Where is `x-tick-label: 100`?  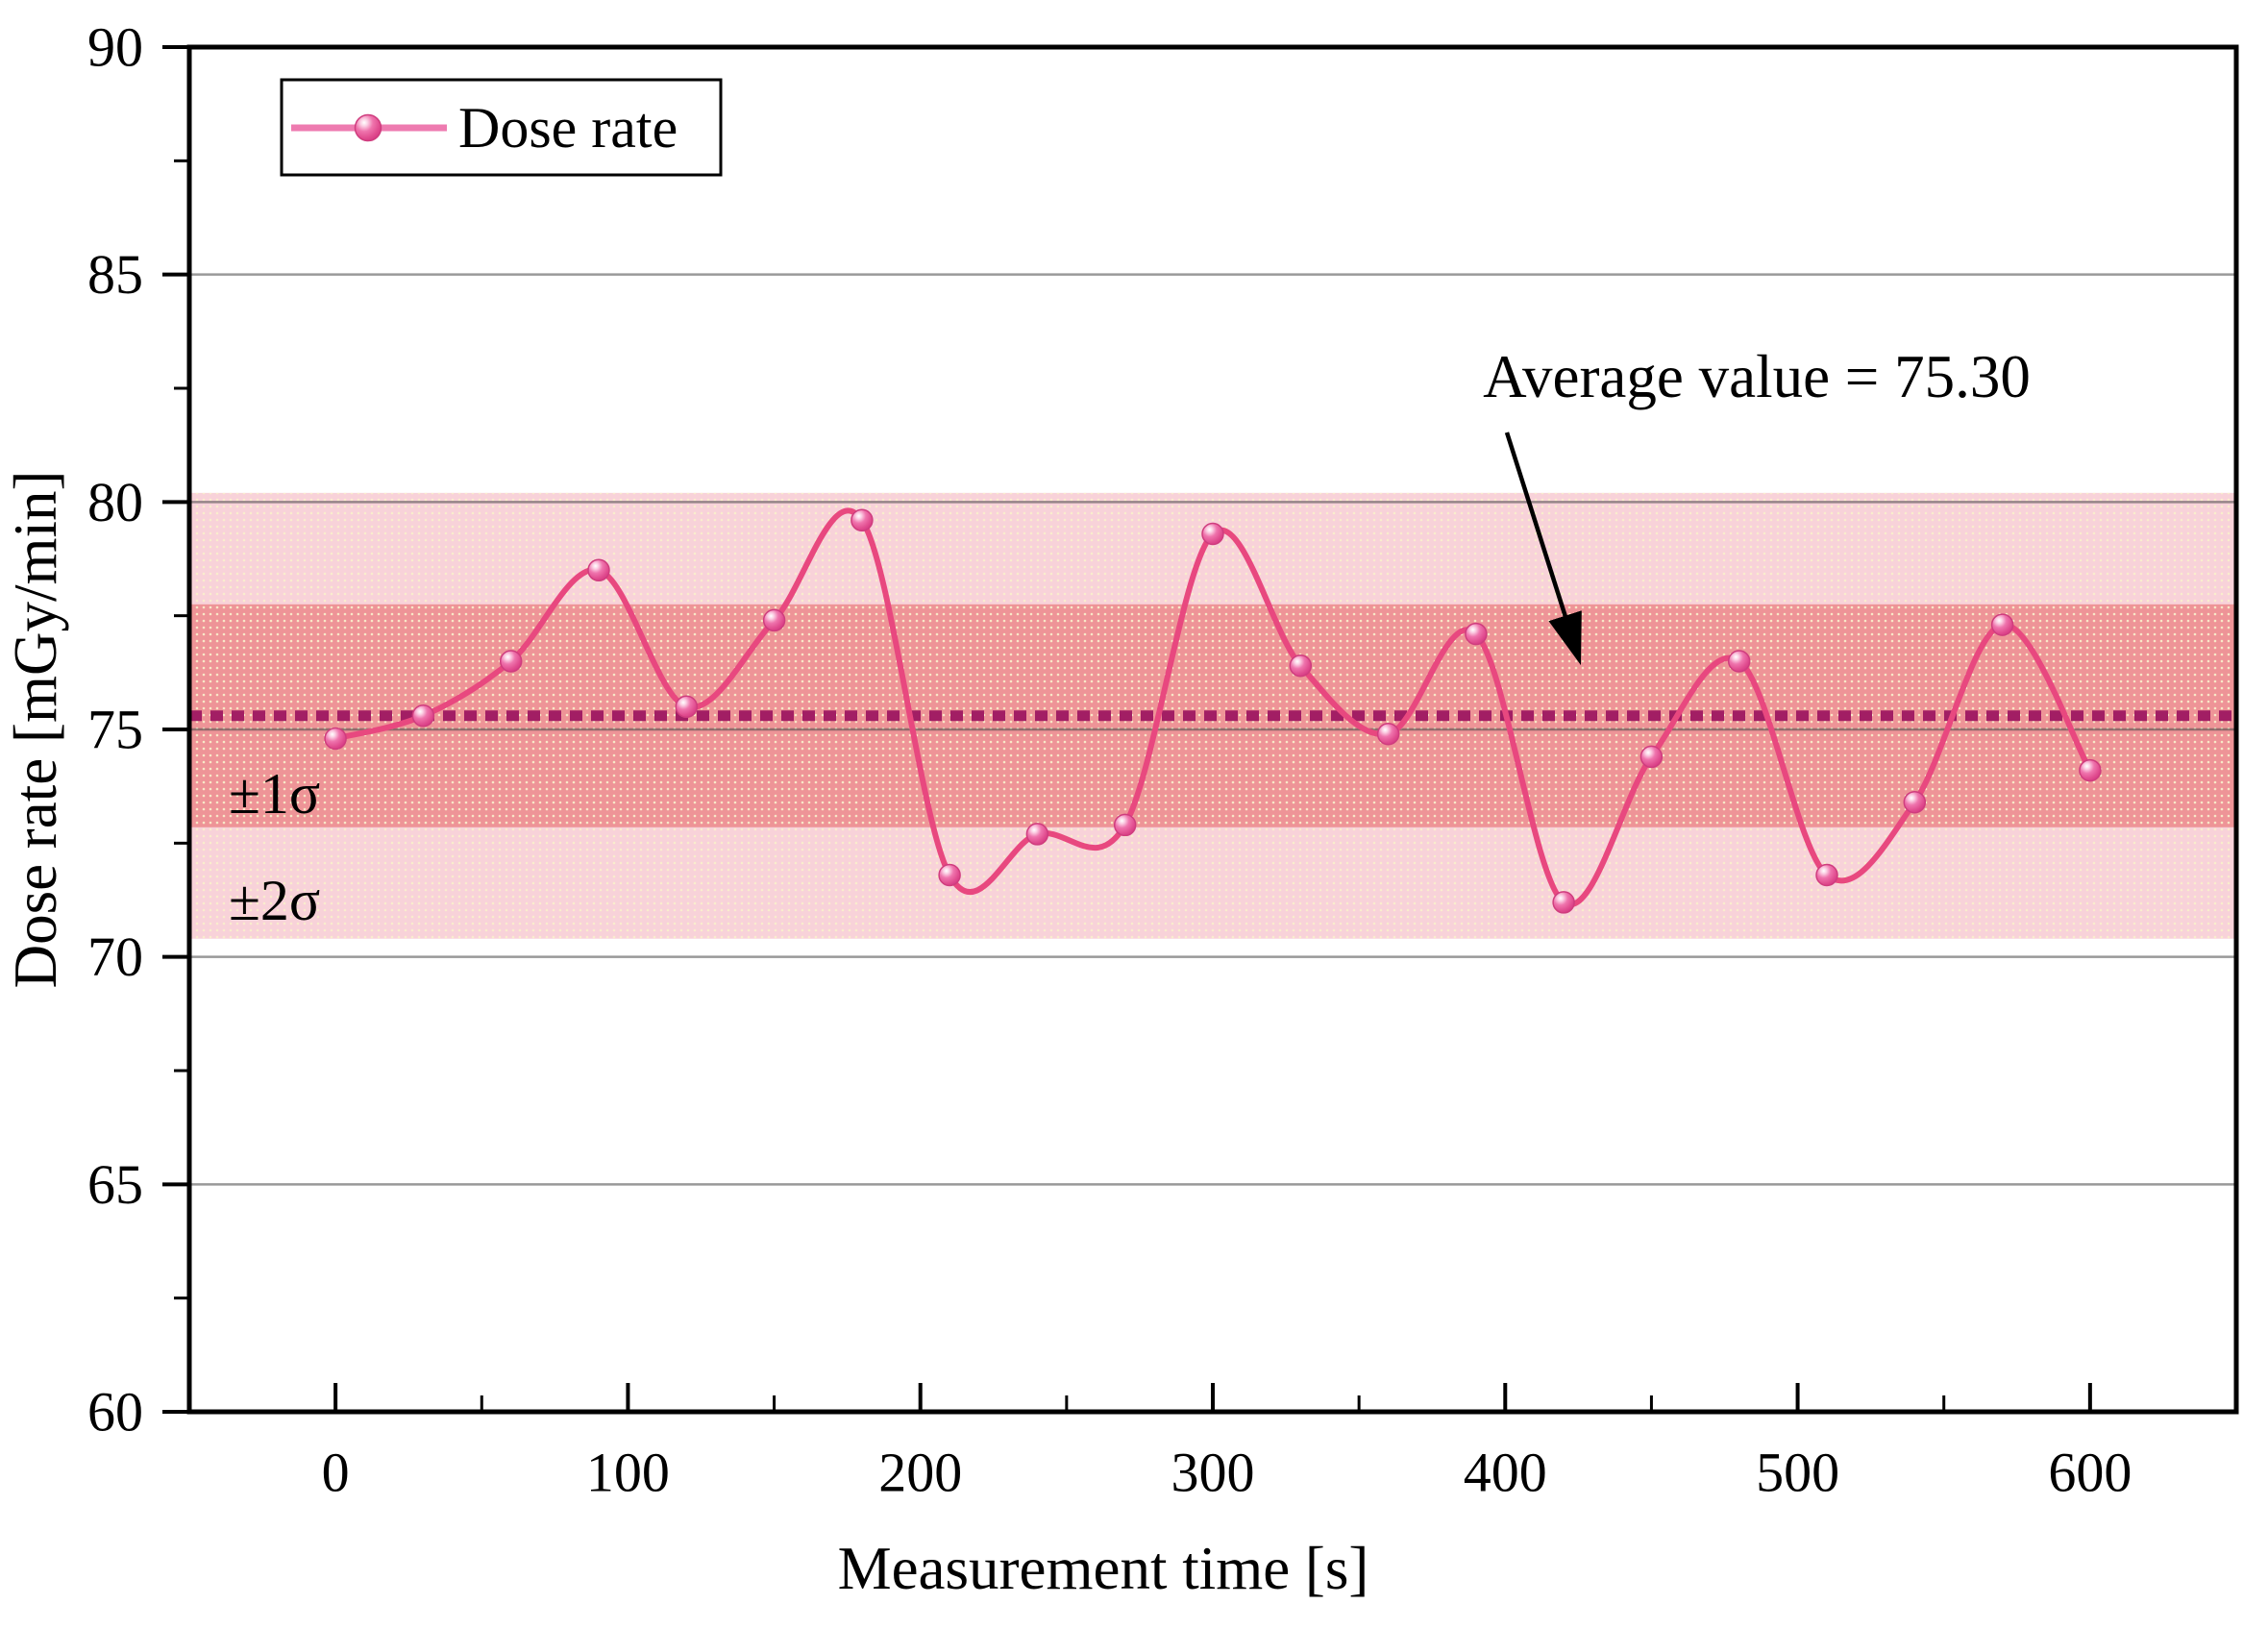 x-tick-label: 100 is located at coordinates (628, 1473).